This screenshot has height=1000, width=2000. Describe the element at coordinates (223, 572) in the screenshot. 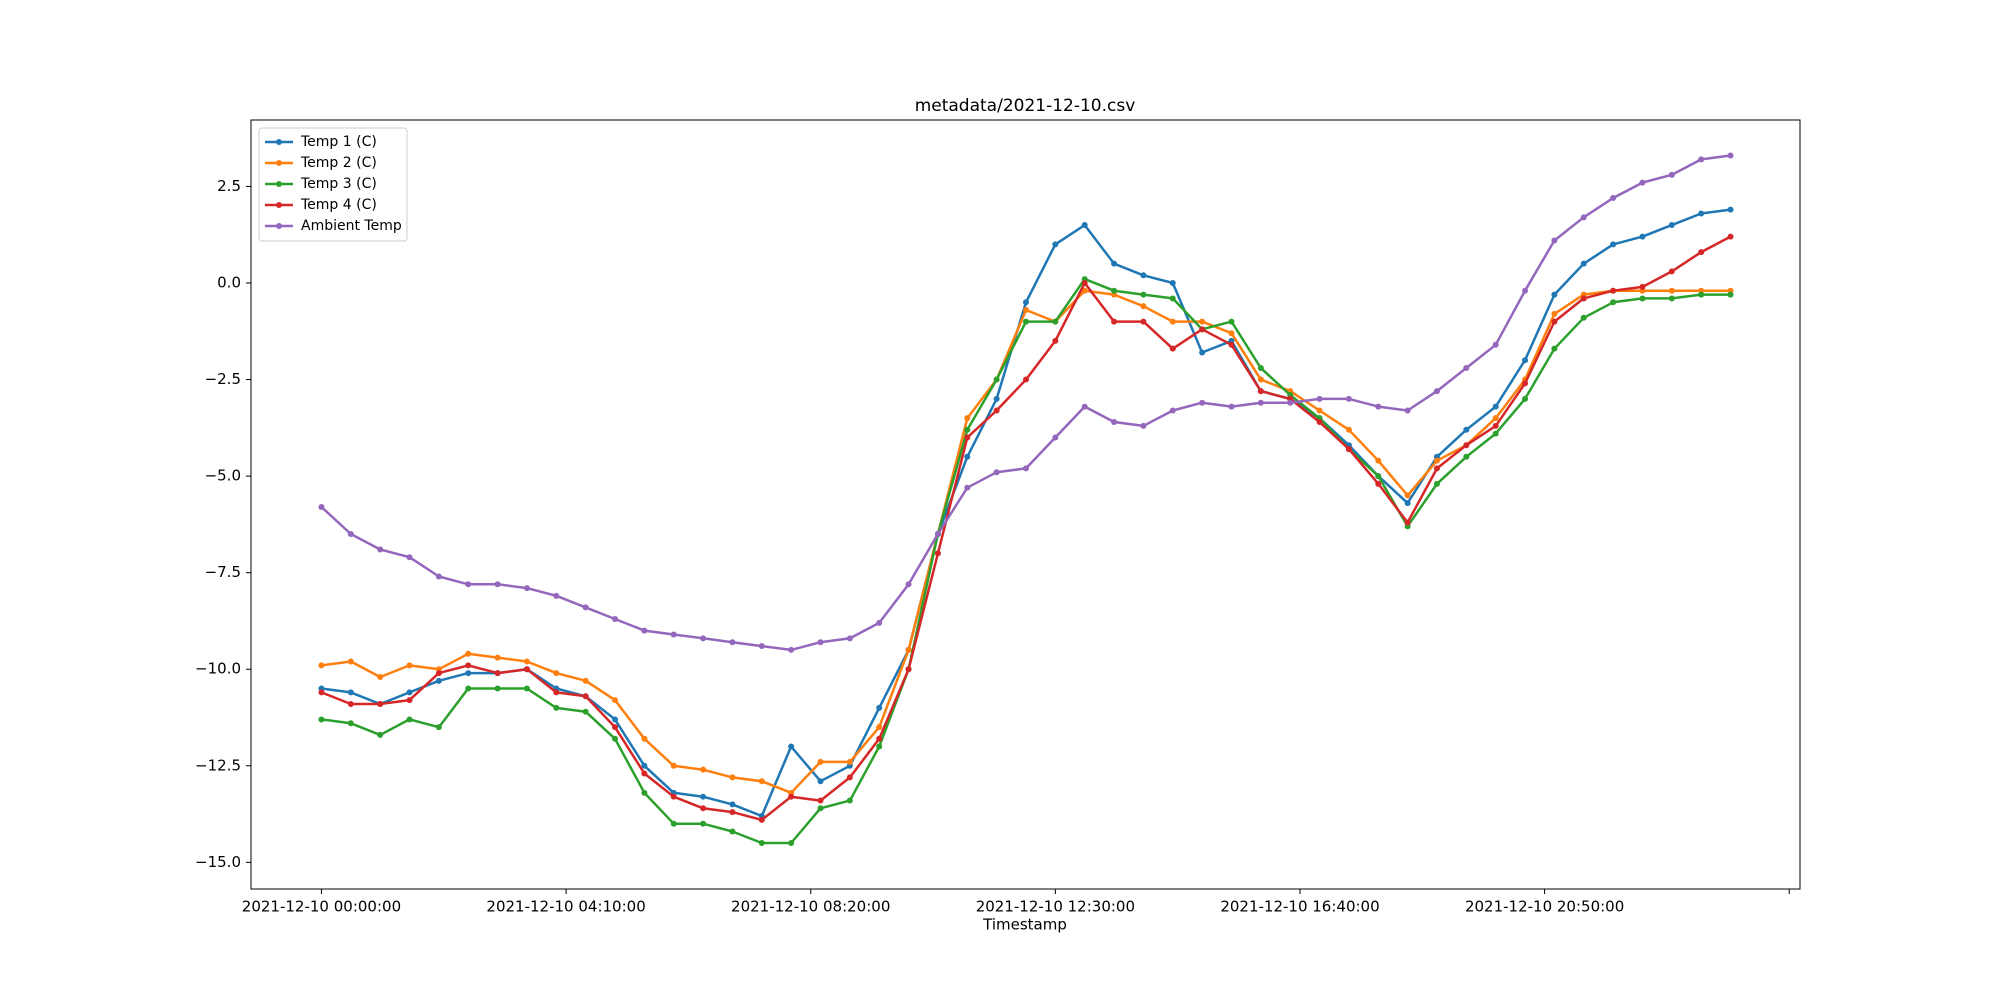

I see `y-tick-label: −7.5` at that location.